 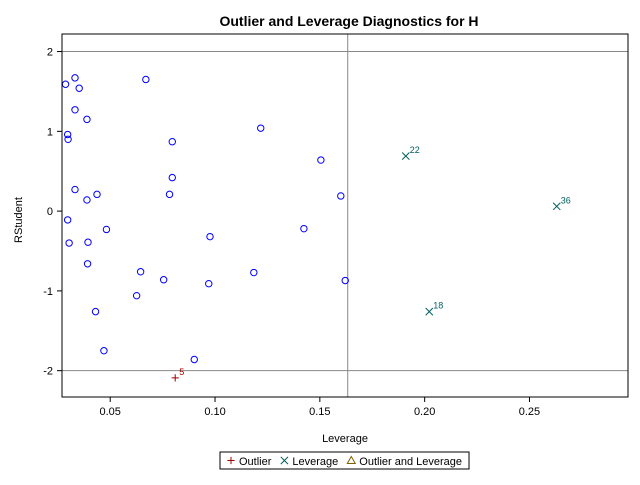 What do you see at coordinates (48, 292) in the screenshot?
I see `y-tick-label: -1` at bounding box center [48, 292].